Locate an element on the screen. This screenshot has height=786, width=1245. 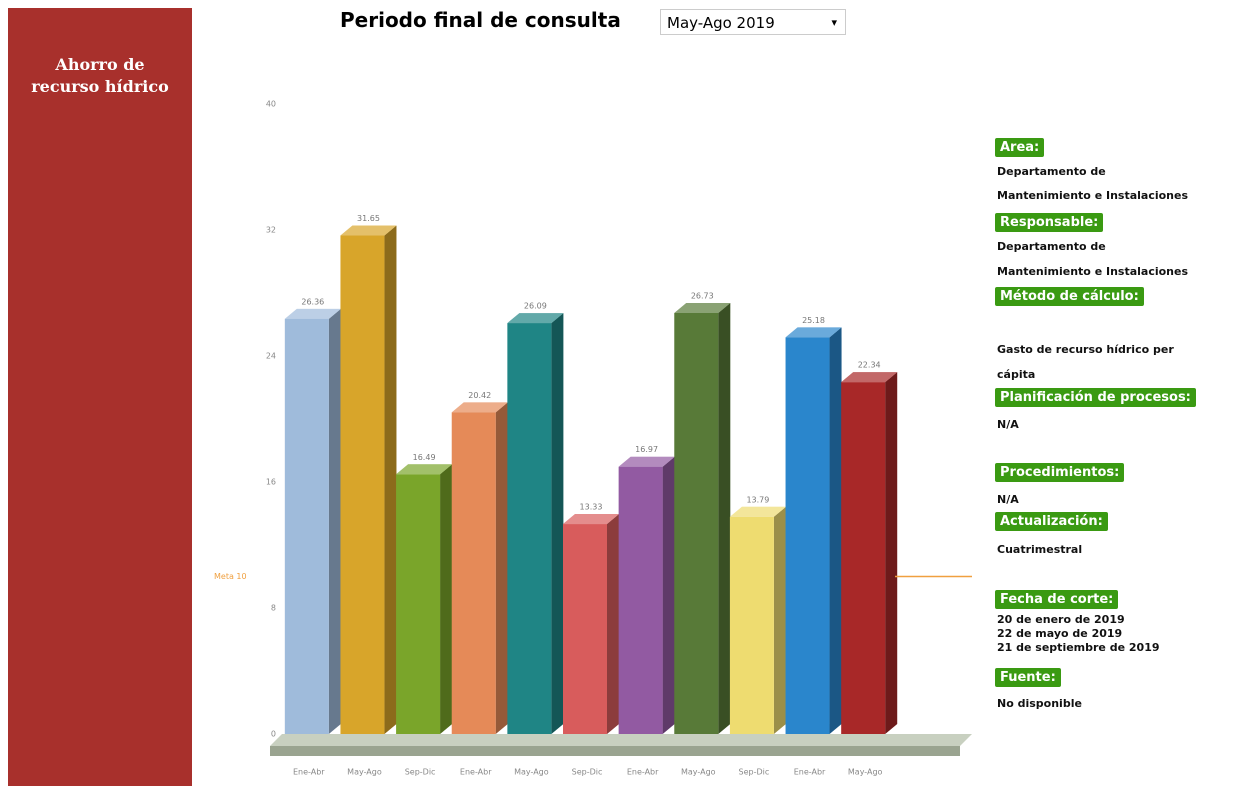
period-label: Periodo final de consulta is located at coordinates (480, 20).